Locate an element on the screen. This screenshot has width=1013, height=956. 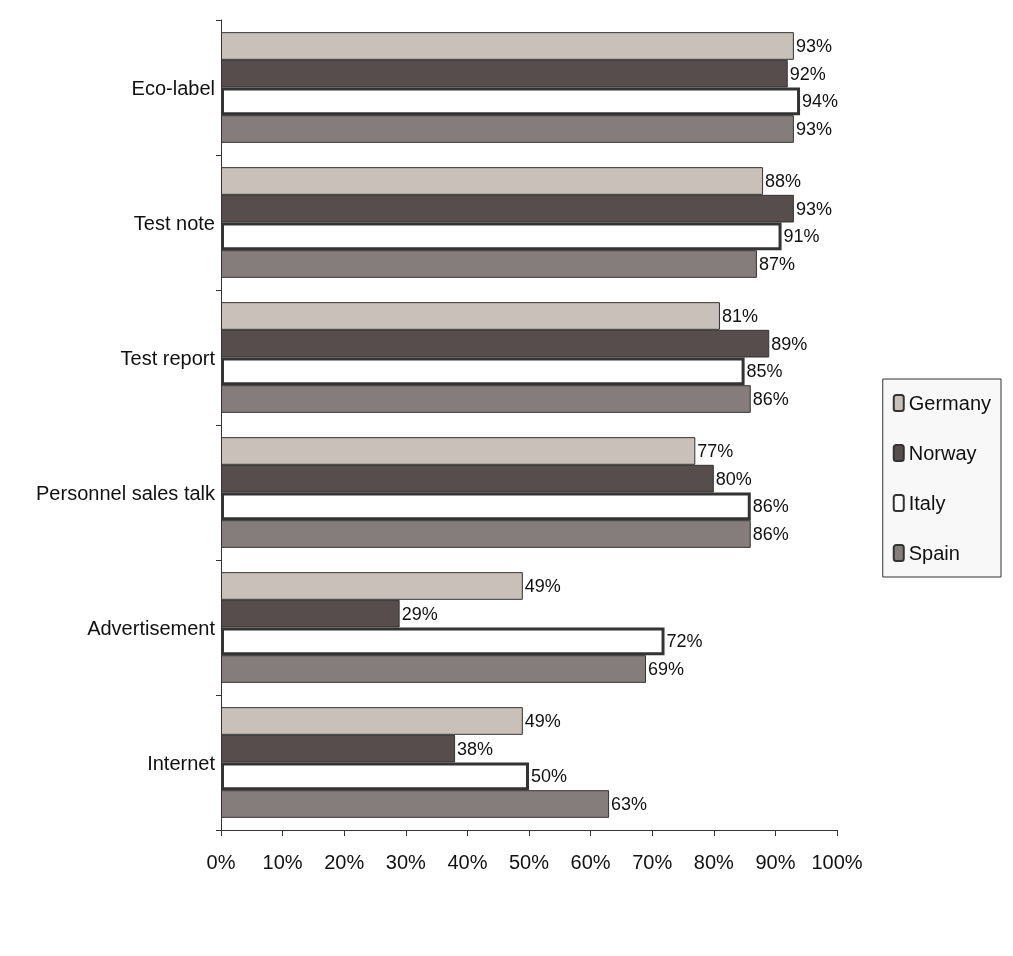
data-label: 87% is located at coordinates (776, 264).